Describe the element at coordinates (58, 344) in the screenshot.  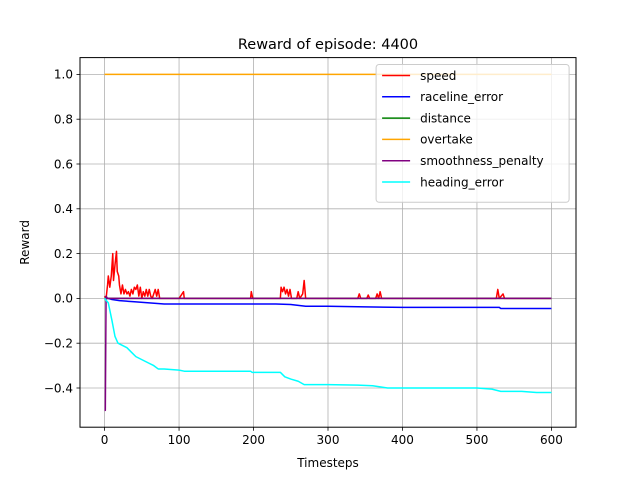
I see `y-tick-label: −0.2` at that location.